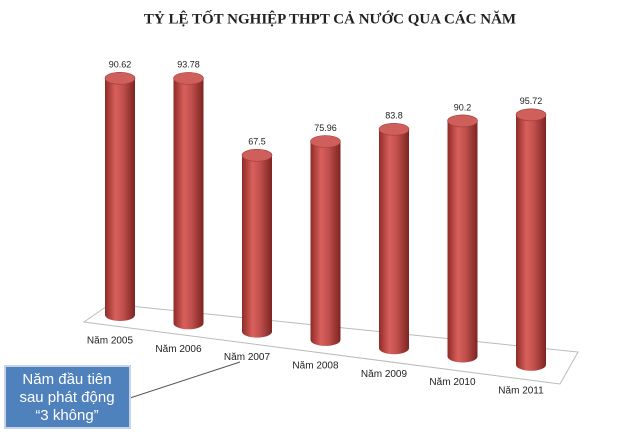 This screenshot has width=640, height=435. Describe the element at coordinates (66, 415) in the screenshot. I see `annotation-line: “3 không”` at that location.